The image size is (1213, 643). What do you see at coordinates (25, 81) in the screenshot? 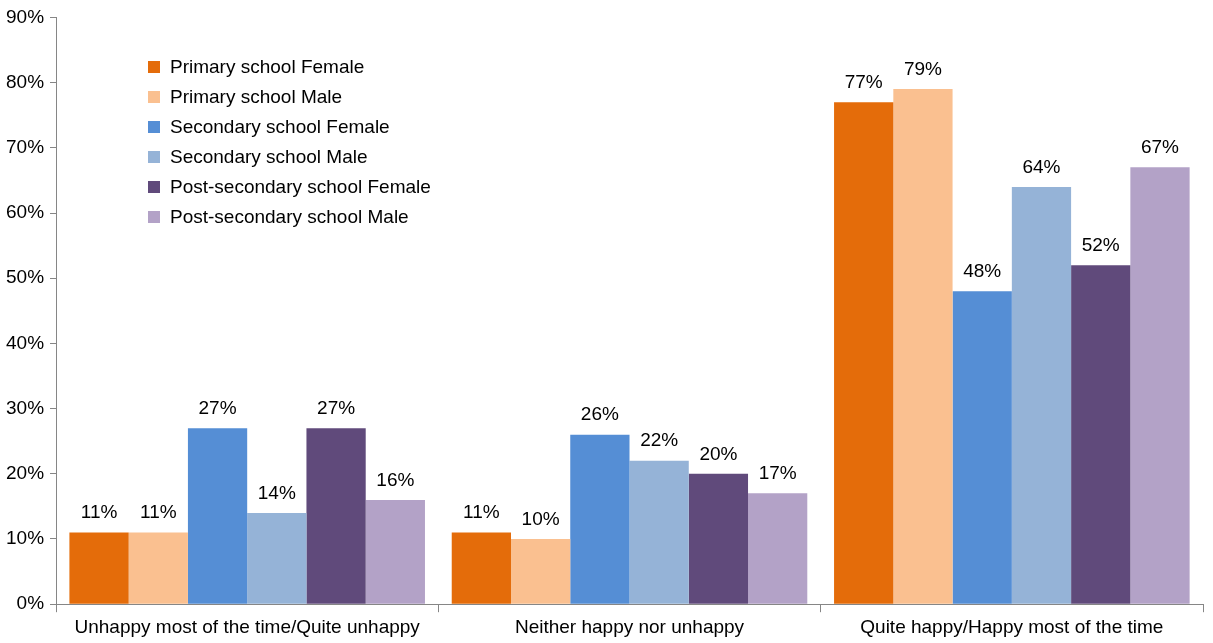
I see `y-tick-label: 80%` at bounding box center [25, 81].